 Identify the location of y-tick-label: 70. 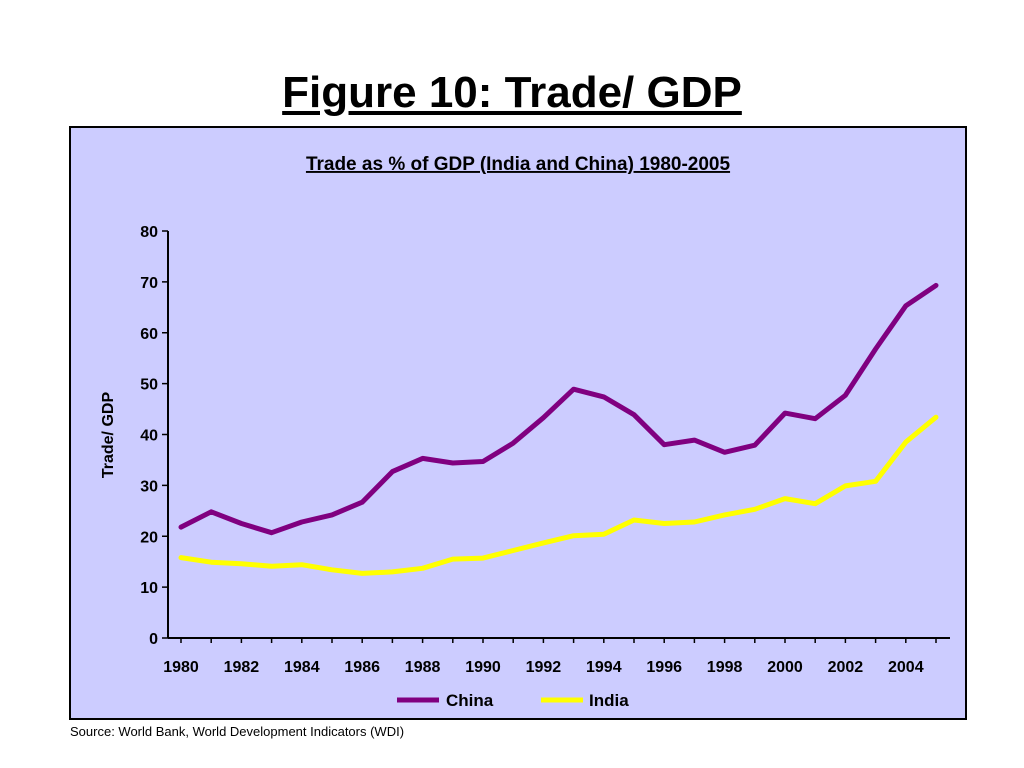
(149, 283).